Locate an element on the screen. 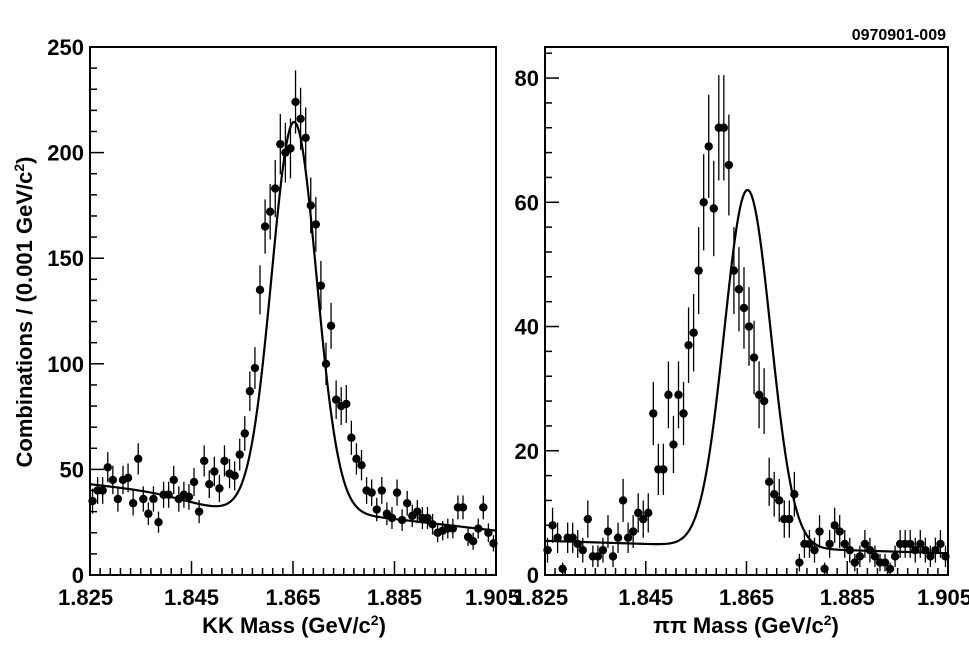  x-axis-title-pipi: ππ Mass (GeV/c2) is located at coordinates (746, 625).